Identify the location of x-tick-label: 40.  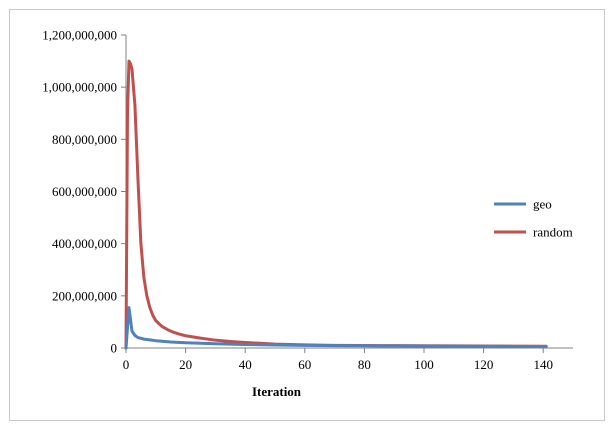
(245, 364).